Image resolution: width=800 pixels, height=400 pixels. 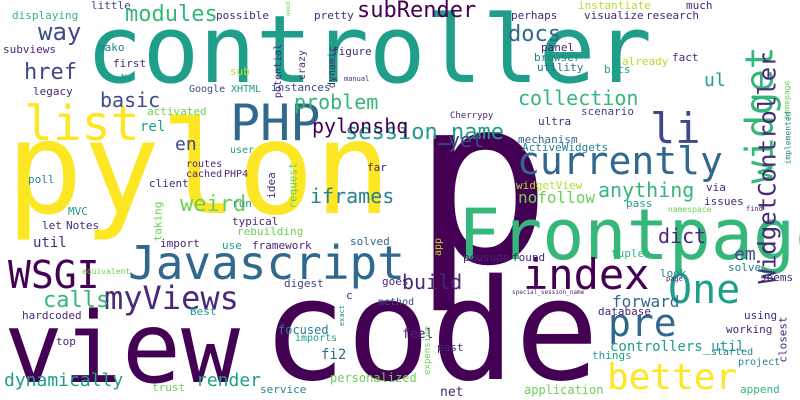 What do you see at coordinates (82, 124) in the screenshot?
I see `word: list` at bounding box center [82, 124].